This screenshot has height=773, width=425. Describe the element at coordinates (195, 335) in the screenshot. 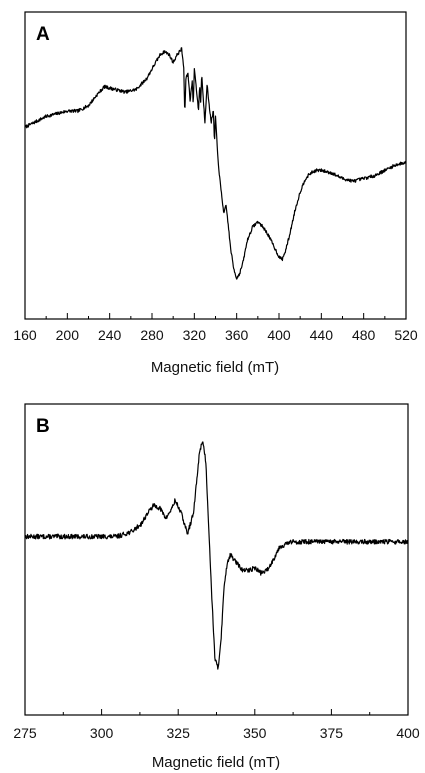

I see `x-tick-label-a-320: 320` at that location.